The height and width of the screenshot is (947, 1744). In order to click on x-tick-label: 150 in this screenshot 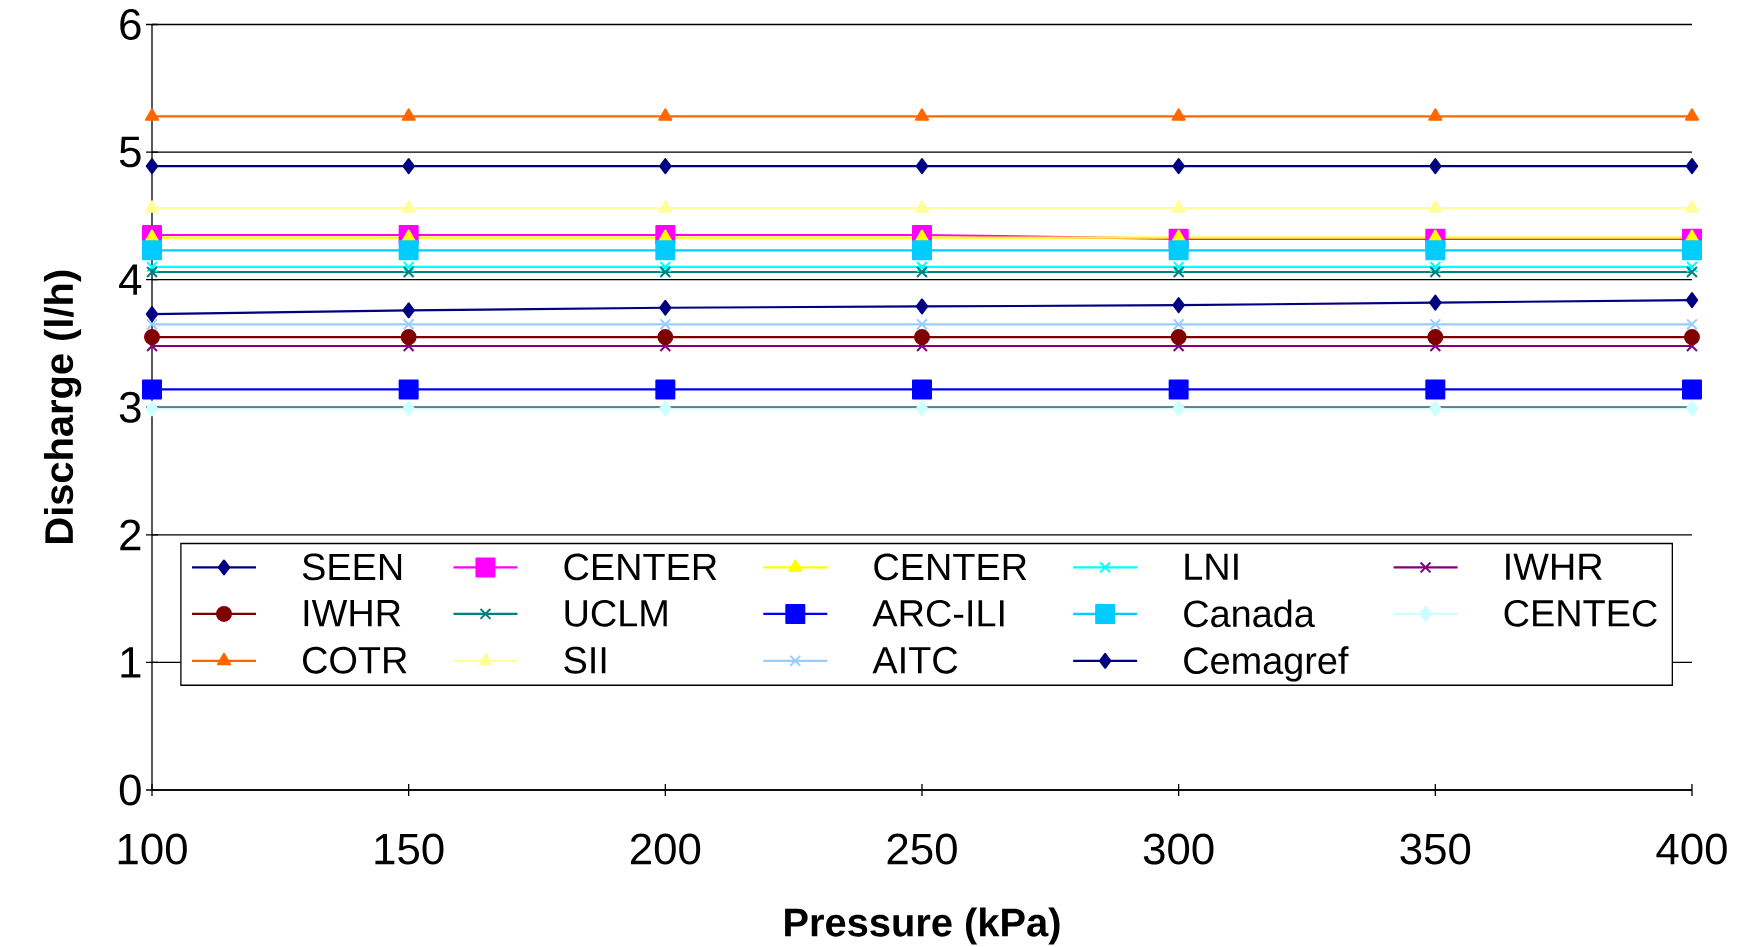, I will do `click(409, 849)`.